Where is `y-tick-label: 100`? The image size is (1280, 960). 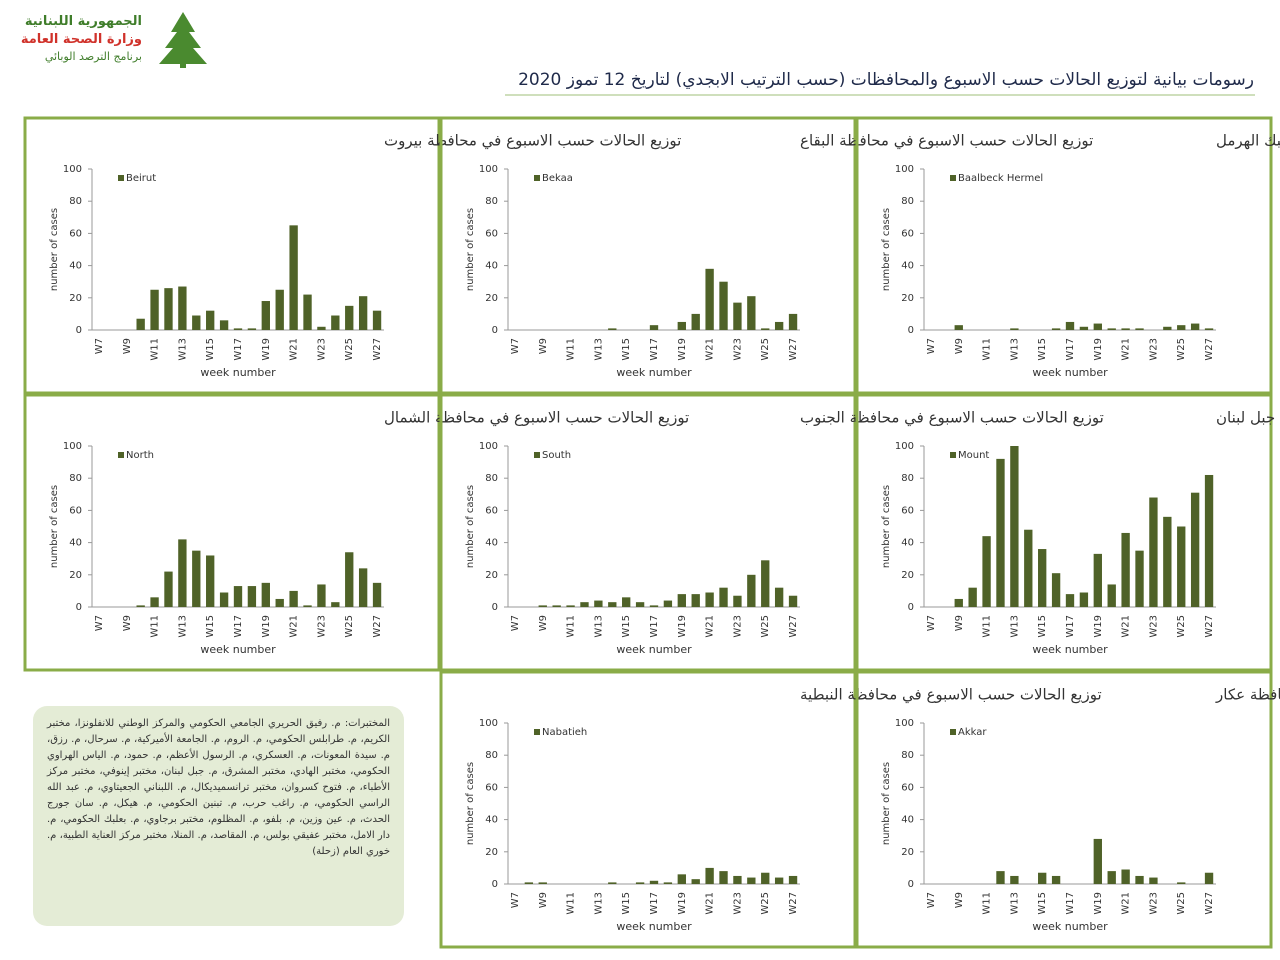 y-tick-label: 100 is located at coordinates (904, 723).